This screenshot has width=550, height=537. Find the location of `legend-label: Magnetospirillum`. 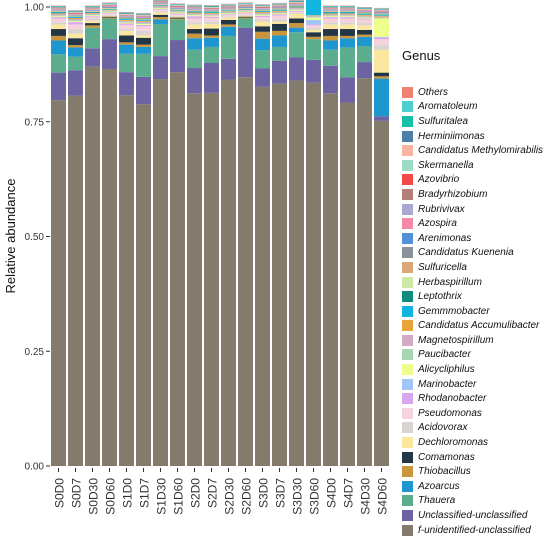

legend-label: Magnetospirillum is located at coordinates (456, 340).